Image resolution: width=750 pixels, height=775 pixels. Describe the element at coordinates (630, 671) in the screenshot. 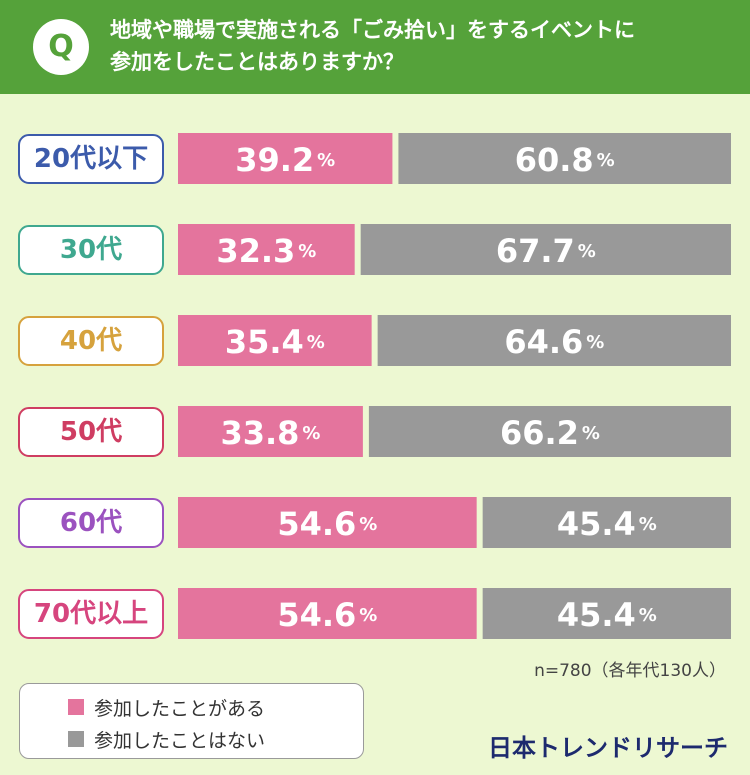

I see `sample-size-note: n=780（各年代130人）` at that location.